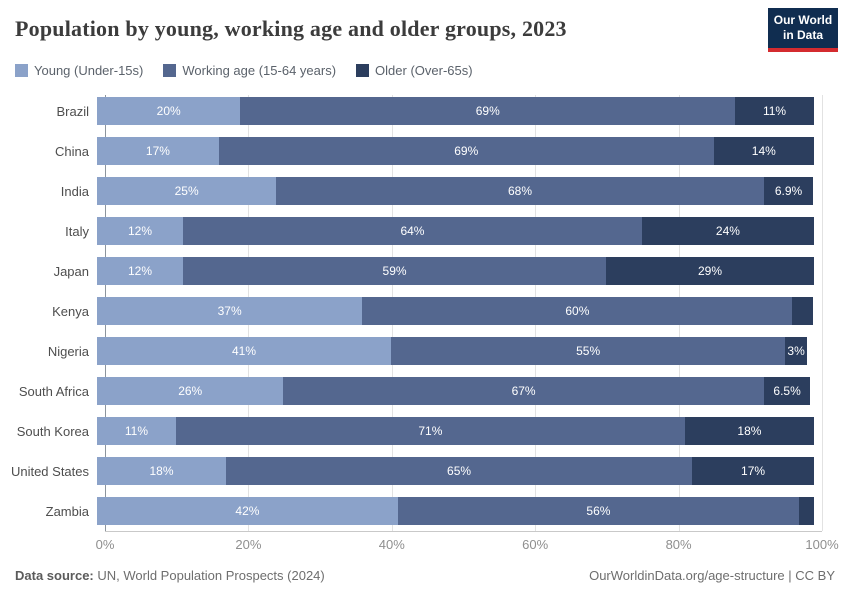 This screenshot has height=600, width=850. Describe the element at coordinates (52, 431) in the screenshot. I see `category-label: South Korea` at that location.